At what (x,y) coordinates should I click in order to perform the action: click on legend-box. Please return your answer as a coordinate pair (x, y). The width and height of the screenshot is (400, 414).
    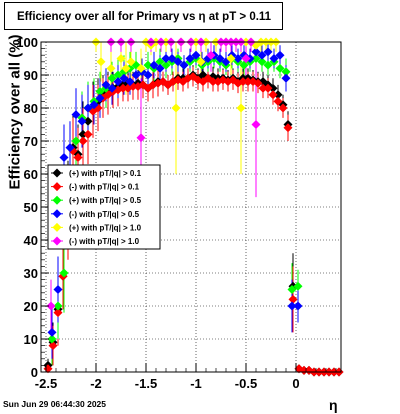
    Looking at the image, I should click on (104, 207).